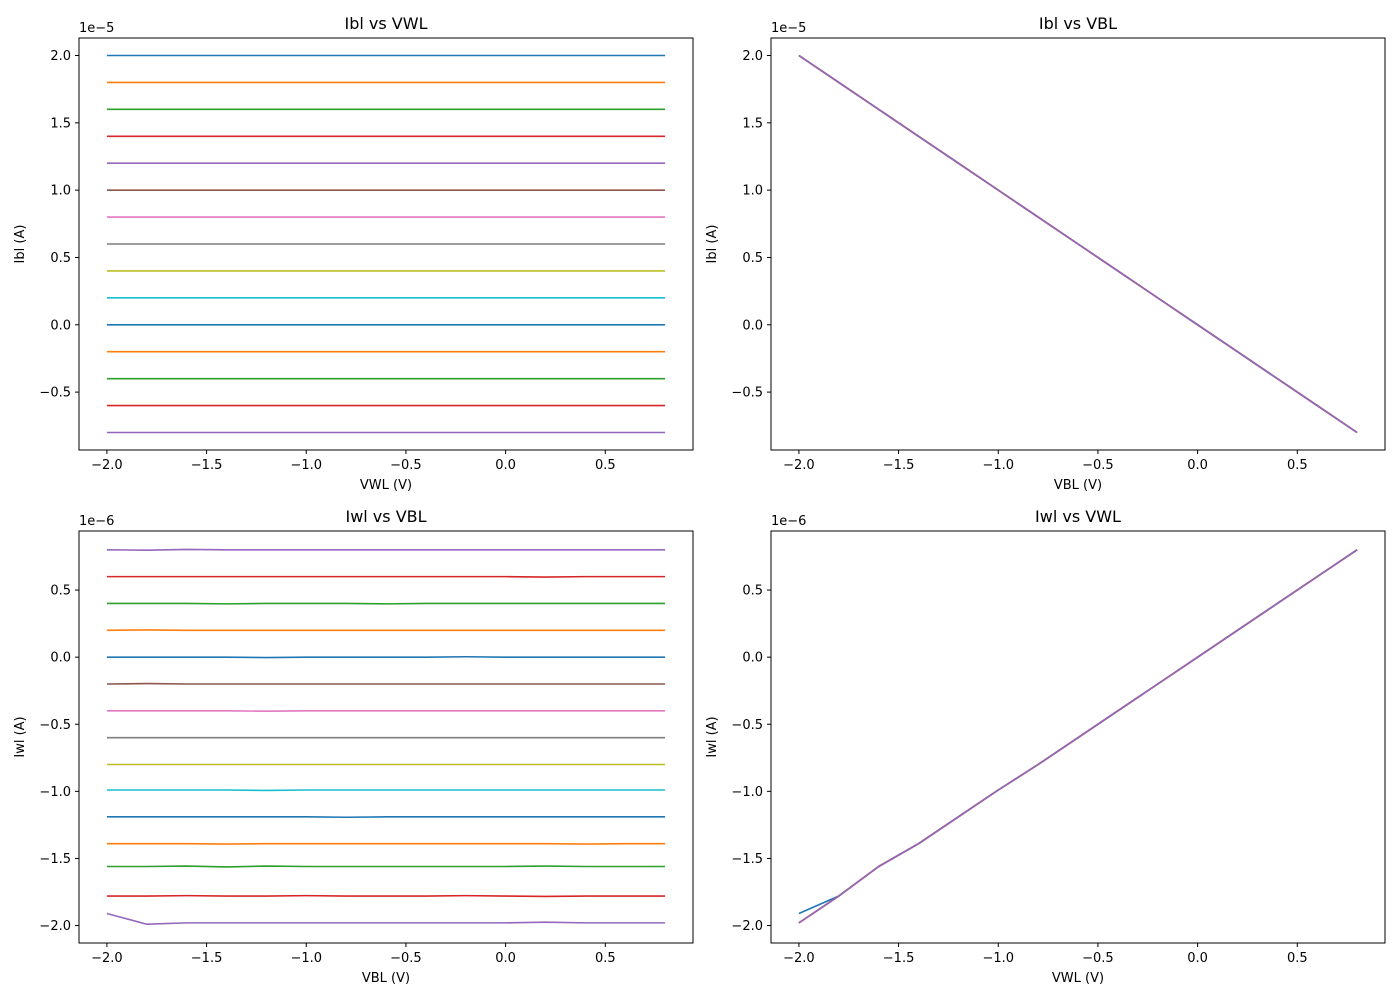  Describe the element at coordinates (385, 516) in the screenshot. I see `subplot-title: Iwl vs VBL` at that location.